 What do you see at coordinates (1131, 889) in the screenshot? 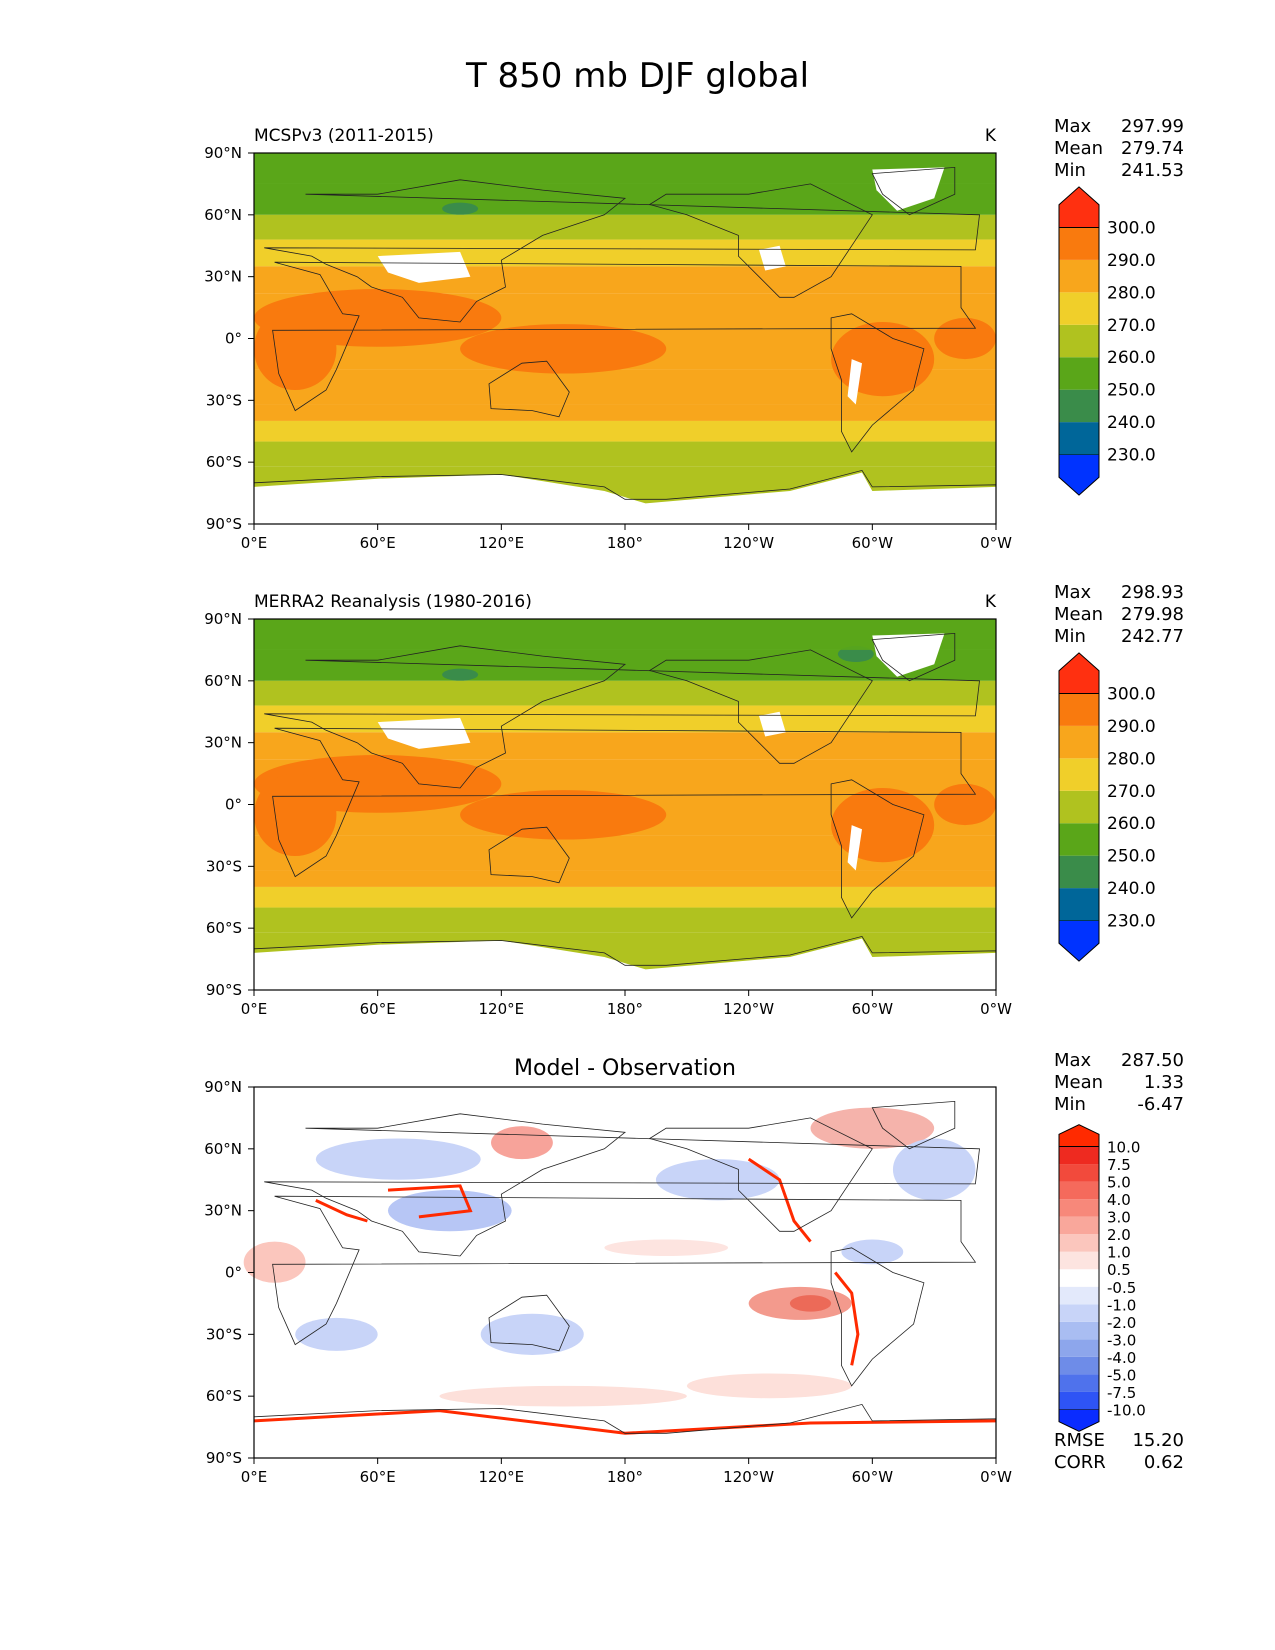
I see `colorbar-label: 240.0` at bounding box center [1131, 889].